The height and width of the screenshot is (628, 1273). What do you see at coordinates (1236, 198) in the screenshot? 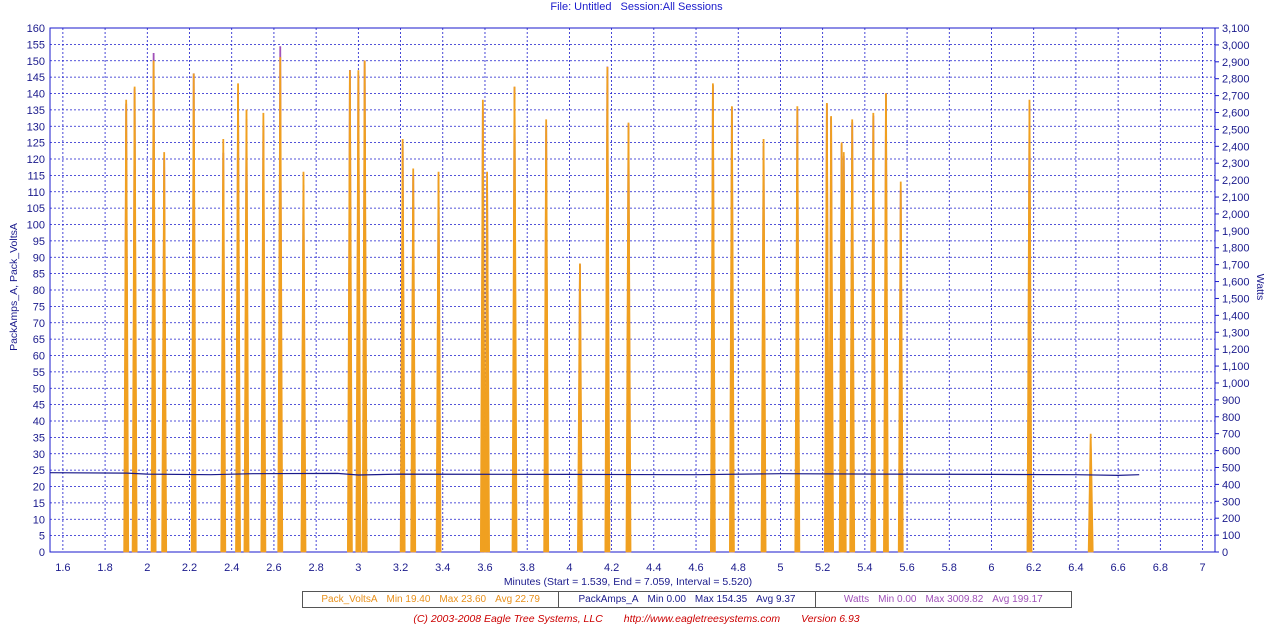
I see `y-right-tick-label: 2,100` at bounding box center [1236, 198].